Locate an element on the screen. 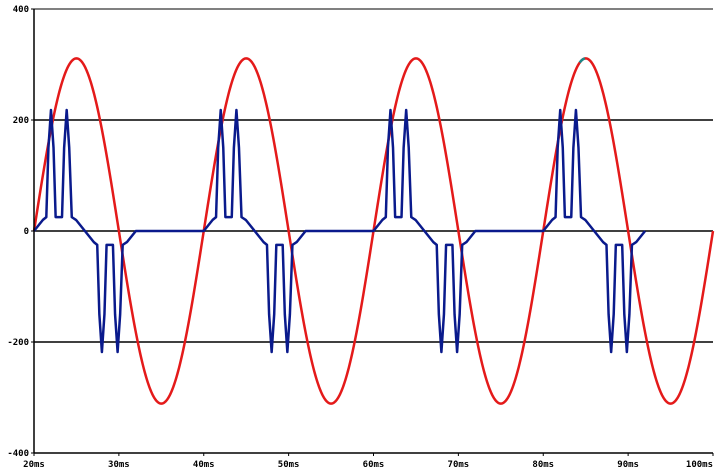 The width and height of the screenshot is (715, 471). x-tick-label: 40ms is located at coordinates (204, 465).